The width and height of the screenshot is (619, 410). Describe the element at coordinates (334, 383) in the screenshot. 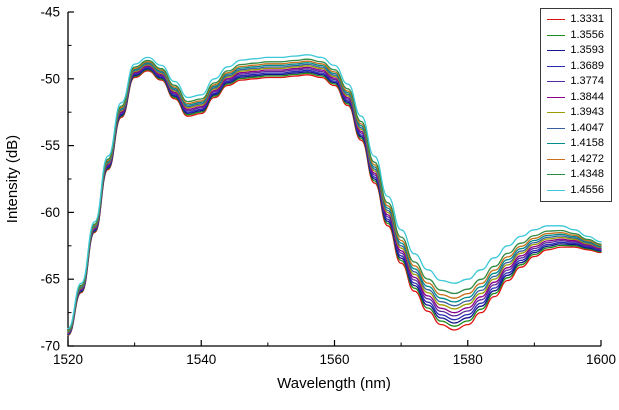

I see `x-axis-title: Wavelength (nm)` at that location.